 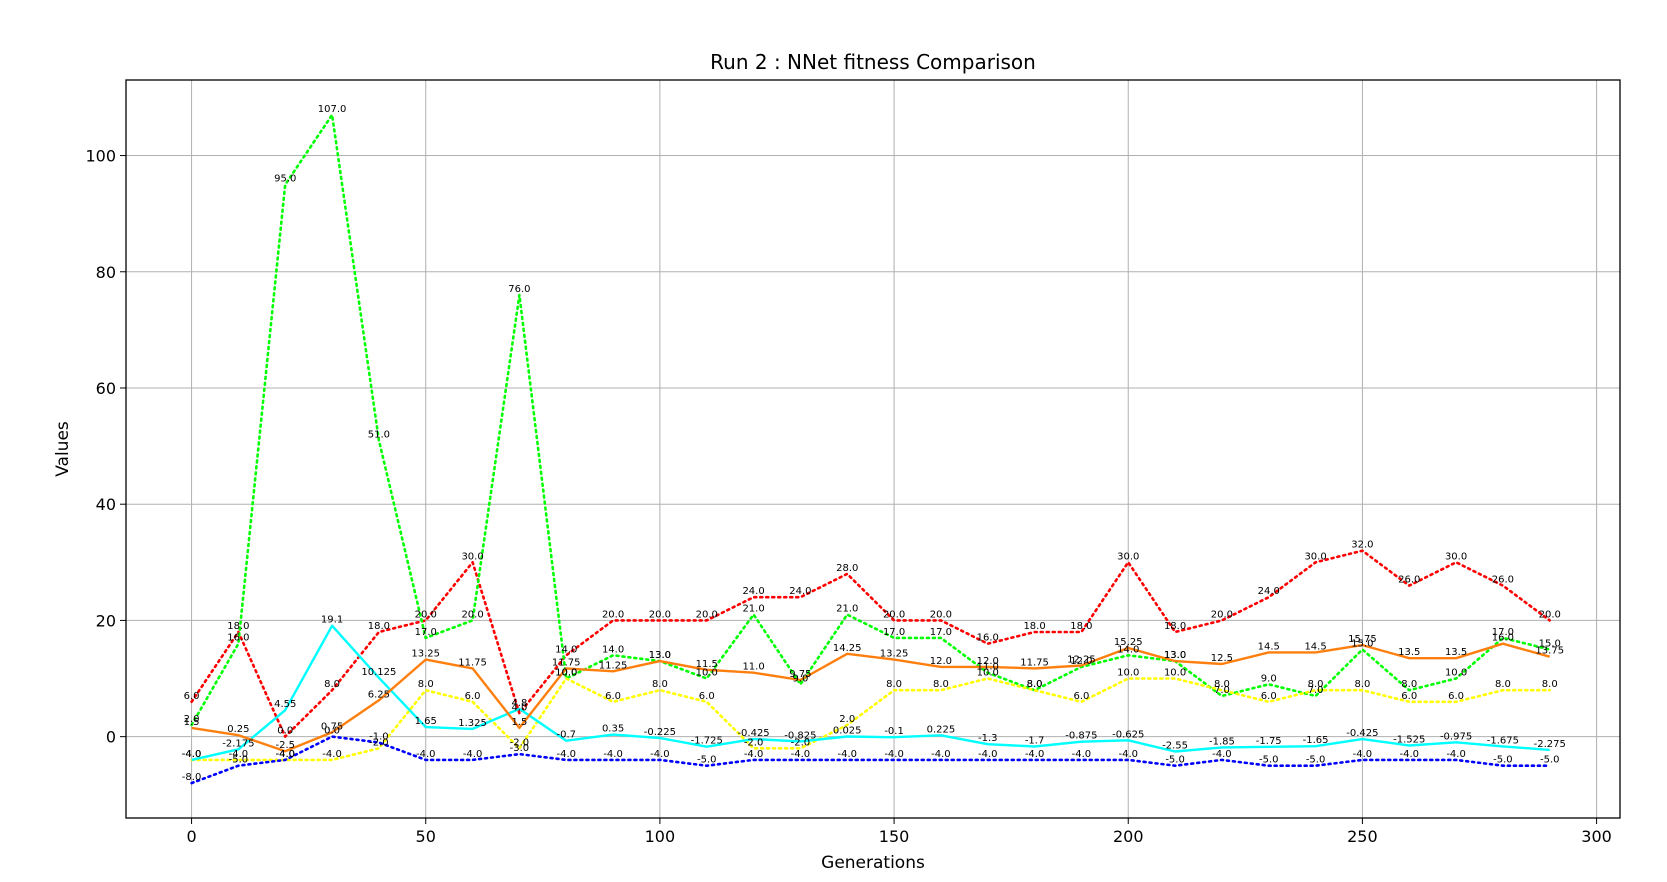 I want to click on data-label: -2.275, so click(x=1550, y=744).